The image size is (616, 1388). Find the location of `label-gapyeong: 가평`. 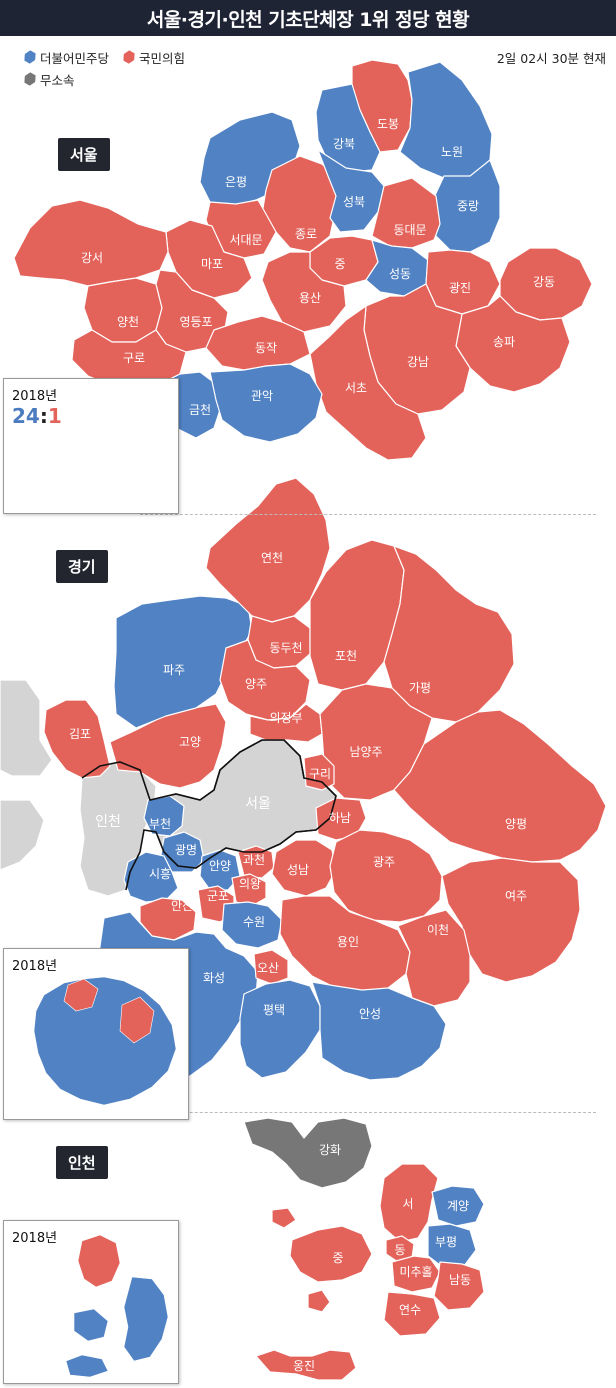

label-gapyeong: 가평 is located at coordinates (420, 688).